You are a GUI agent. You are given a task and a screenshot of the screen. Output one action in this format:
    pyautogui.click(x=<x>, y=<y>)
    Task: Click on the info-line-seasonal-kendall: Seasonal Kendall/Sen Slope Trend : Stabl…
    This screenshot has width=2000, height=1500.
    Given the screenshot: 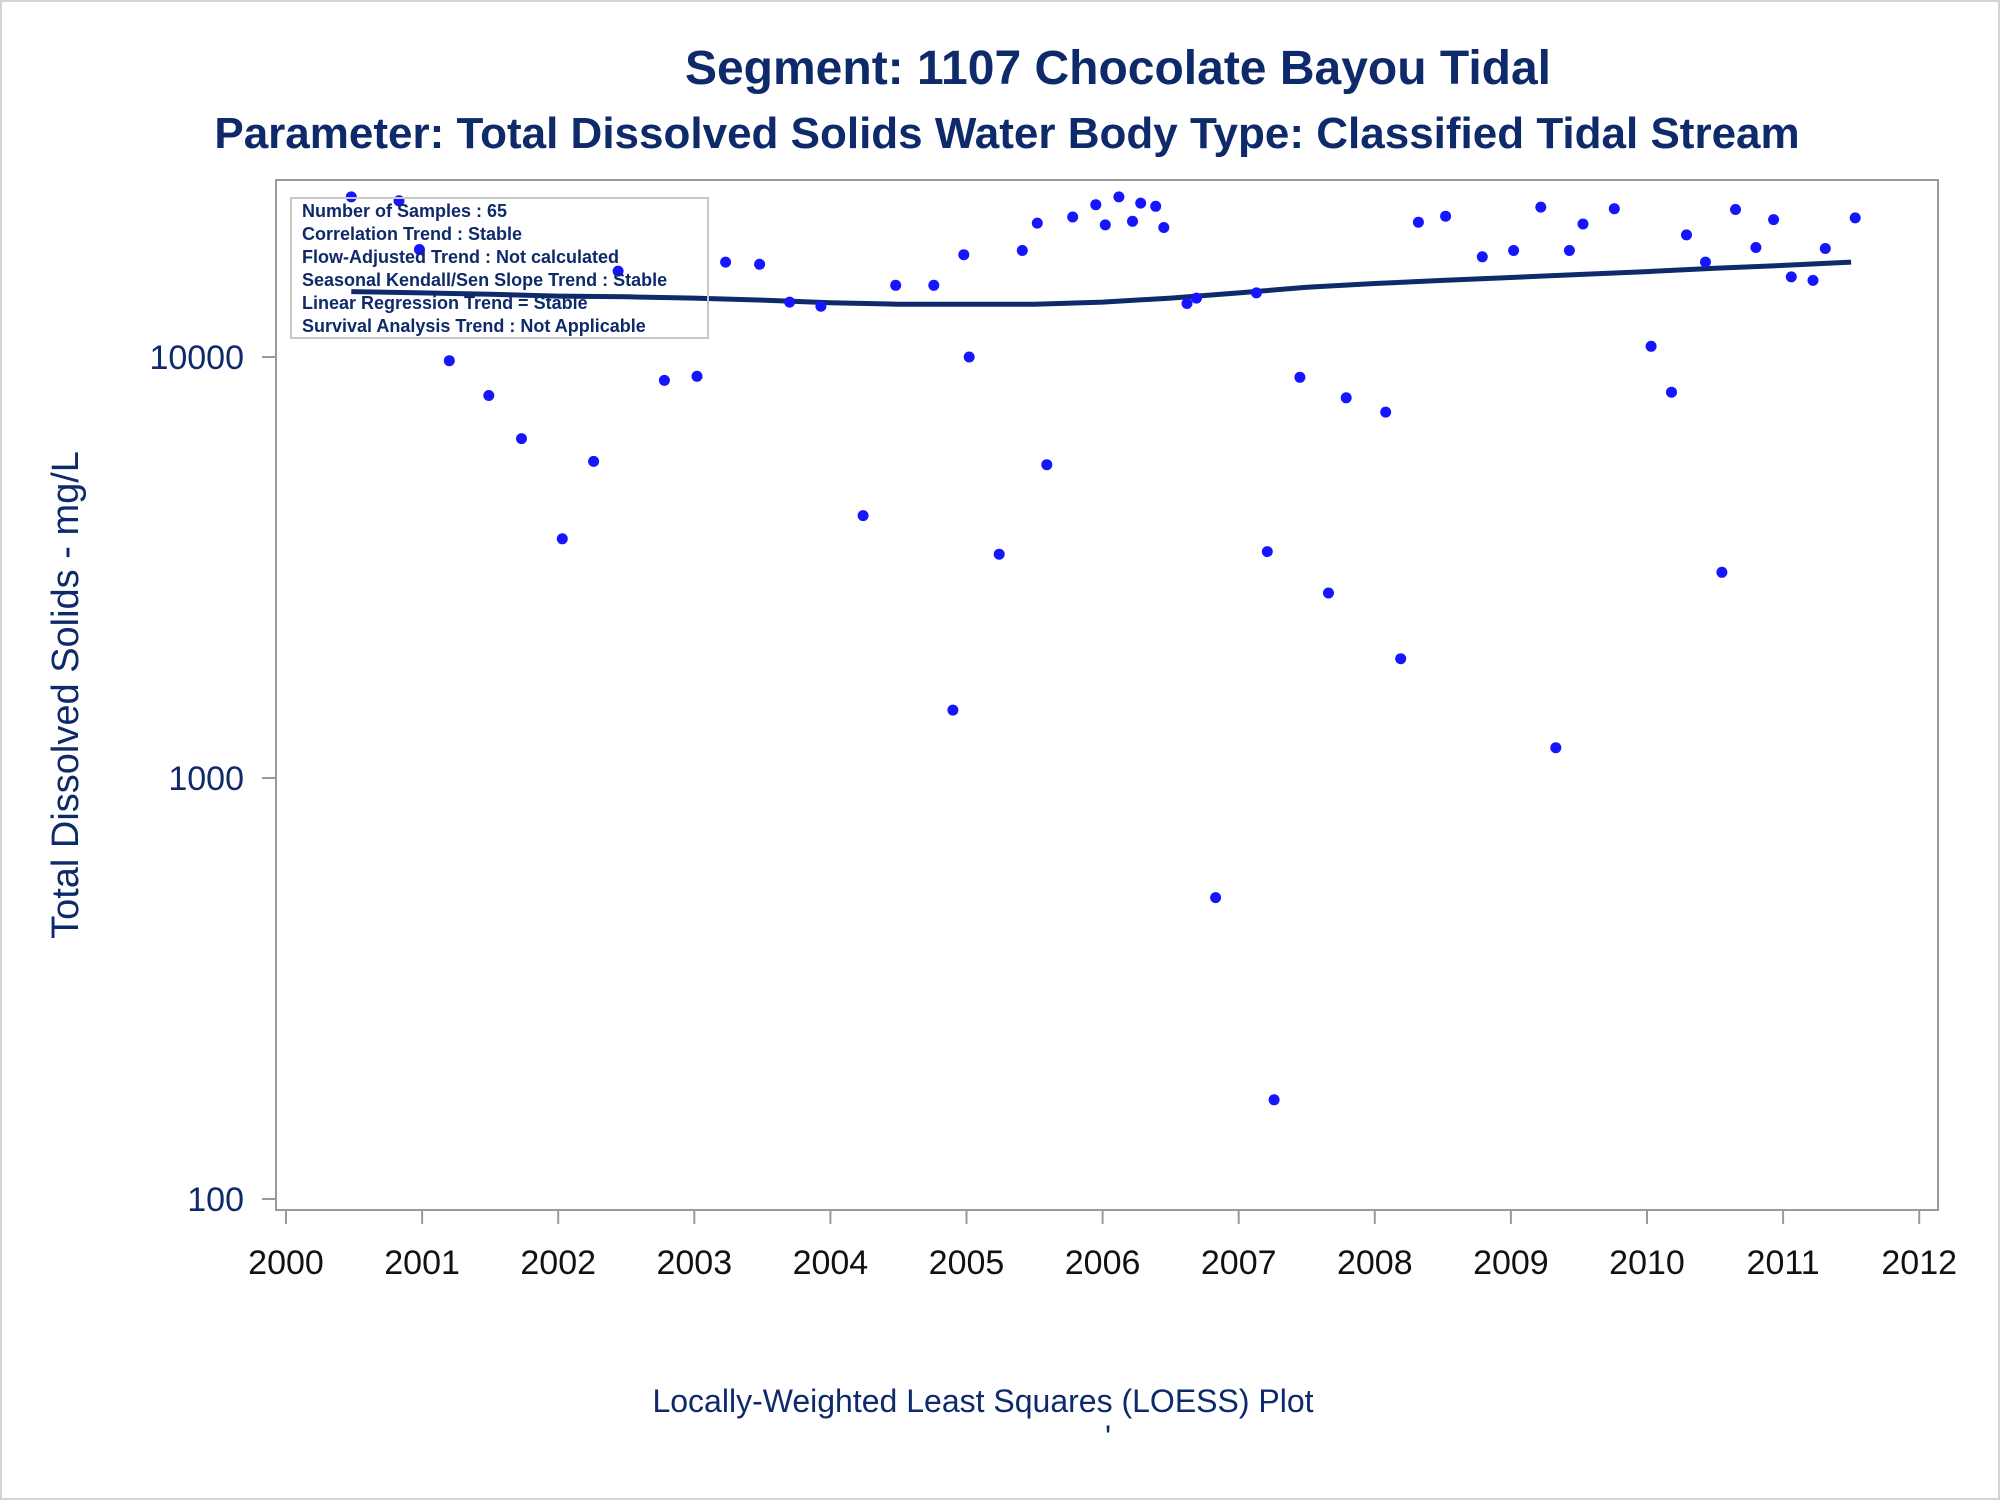 What is the action you would take?
    pyautogui.click(x=484, y=280)
    